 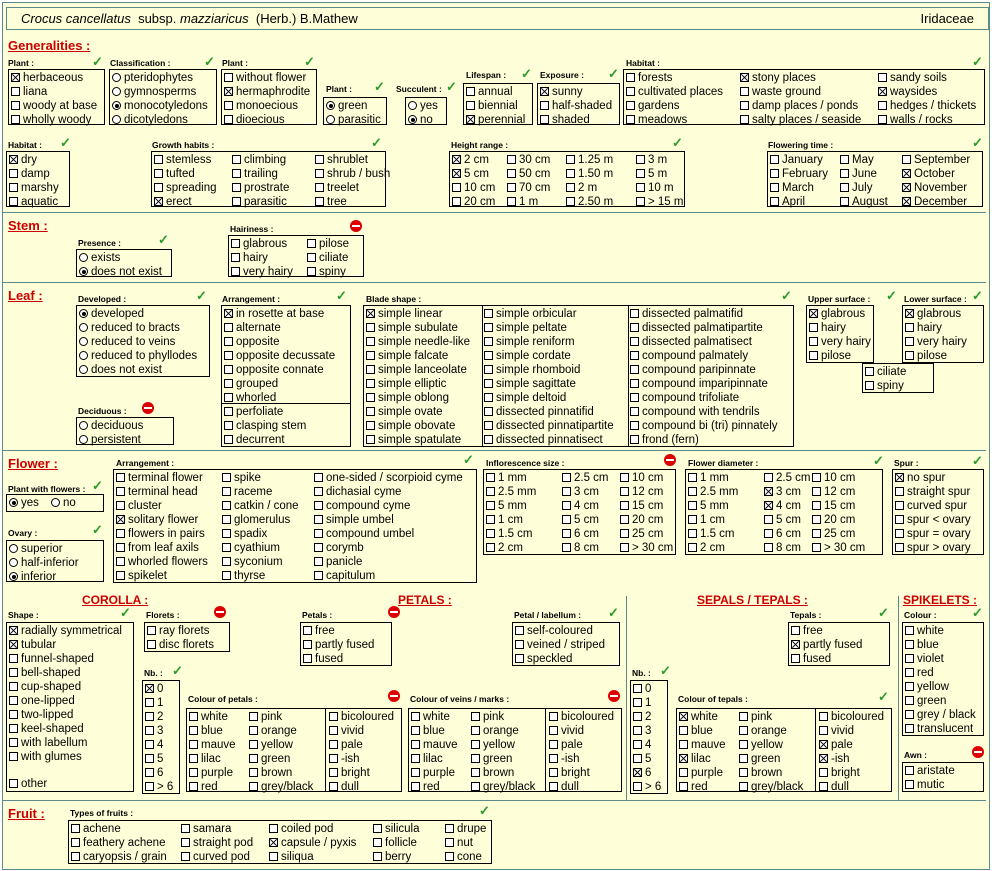 I want to click on option-arrangement-0-1: alternate, so click(x=252, y=328).